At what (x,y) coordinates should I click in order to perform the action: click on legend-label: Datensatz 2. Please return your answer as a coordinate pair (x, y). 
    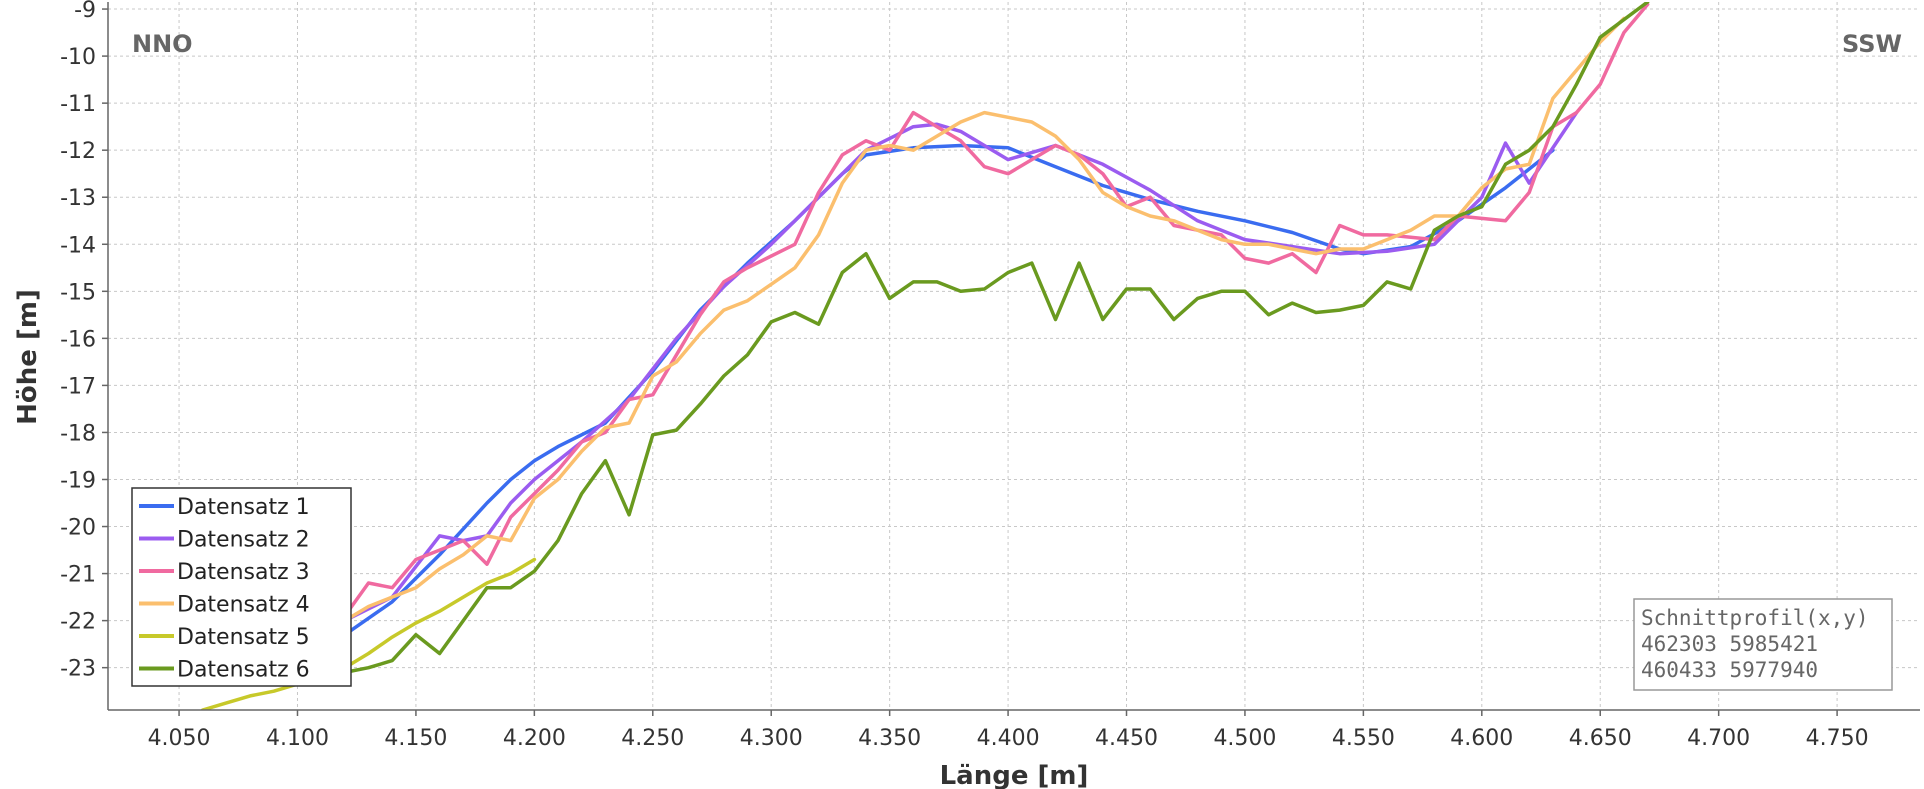
    Looking at the image, I should click on (243, 540).